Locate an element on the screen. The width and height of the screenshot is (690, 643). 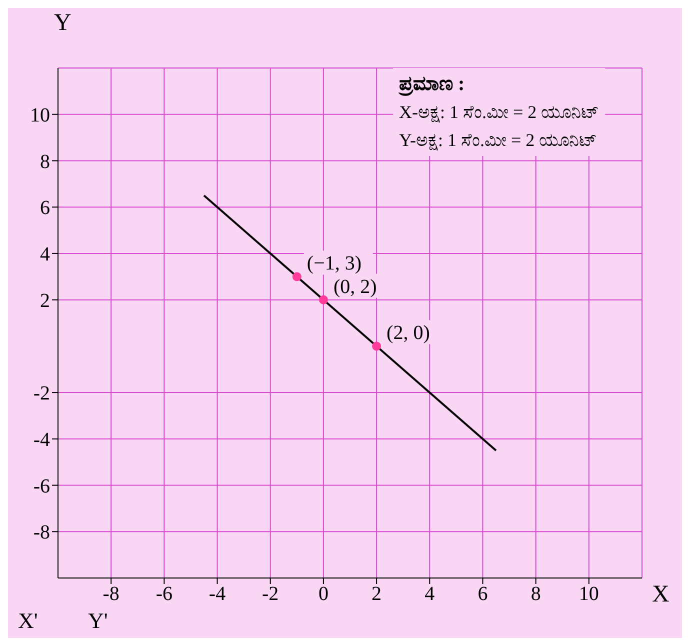
x-tick-label: 8 is located at coordinates (535, 594).